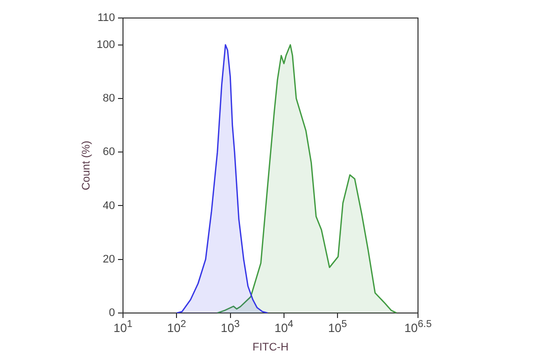 The height and width of the screenshot is (360, 545). I want to click on y-tick-label: 20, so click(108, 259).